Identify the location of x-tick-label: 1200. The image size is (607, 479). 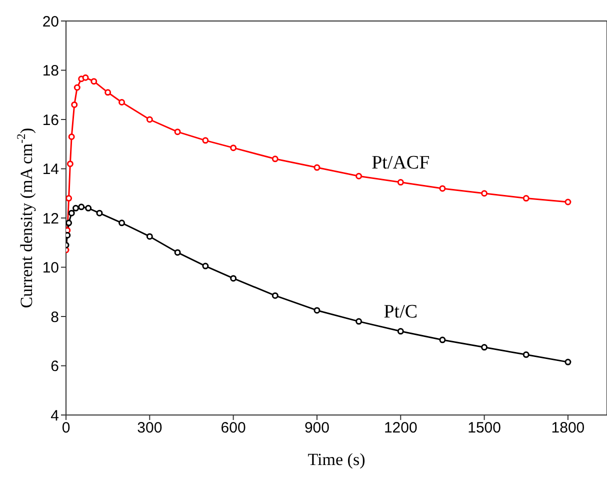
(401, 428).